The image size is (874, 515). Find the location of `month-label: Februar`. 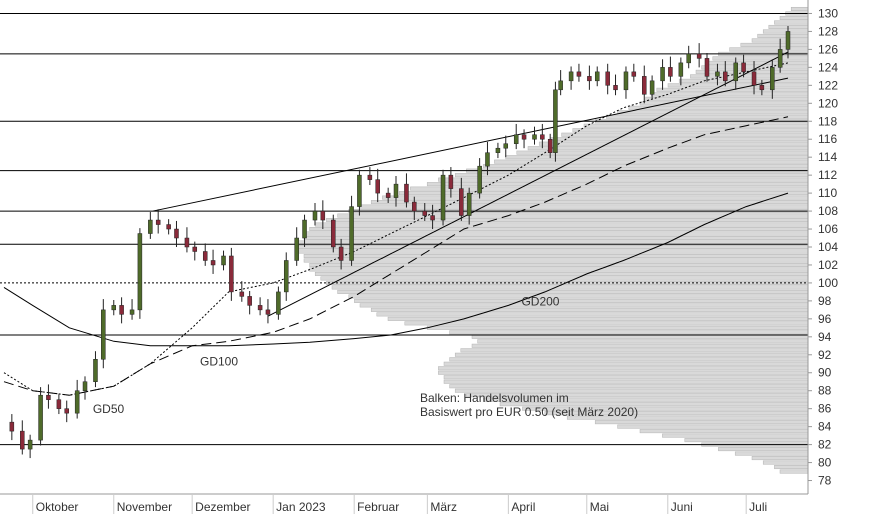

month-label: Februar is located at coordinates (378, 507).